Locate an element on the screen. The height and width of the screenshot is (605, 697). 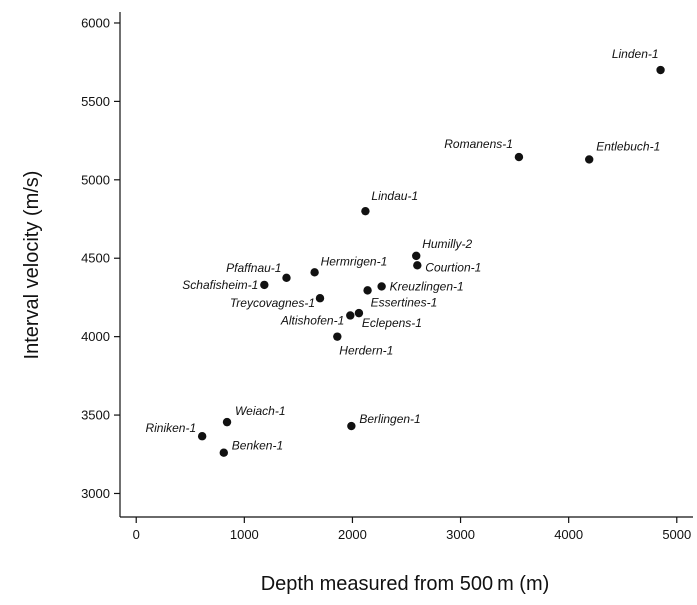
x-tick-label: 5000 is located at coordinates (676, 534).